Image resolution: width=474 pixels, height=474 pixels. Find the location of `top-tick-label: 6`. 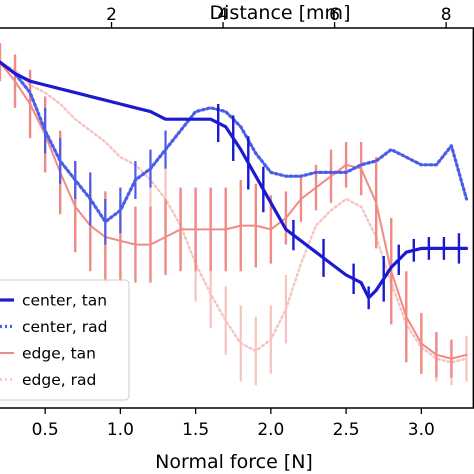

top-tick-label: 6 is located at coordinates (334, 15).